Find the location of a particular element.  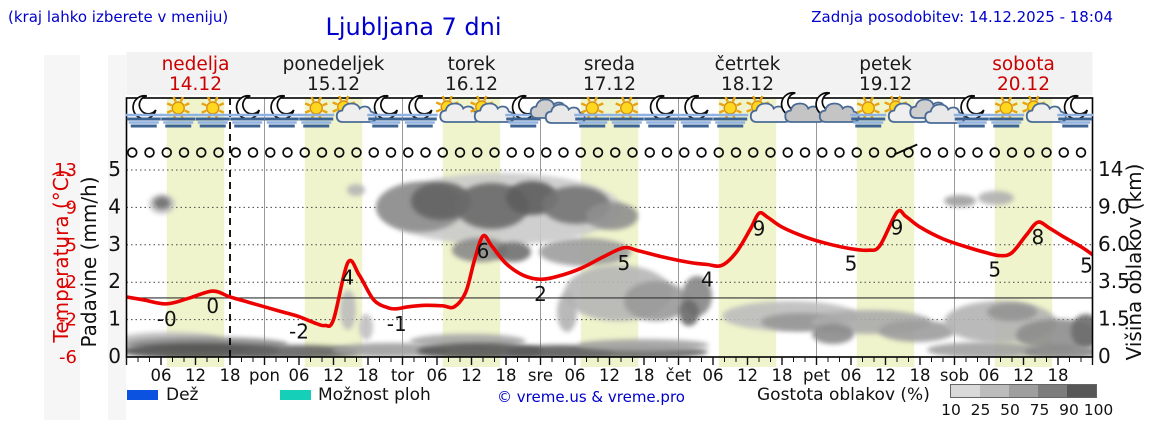

day-abbrev-label: pon is located at coordinates (264, 375).